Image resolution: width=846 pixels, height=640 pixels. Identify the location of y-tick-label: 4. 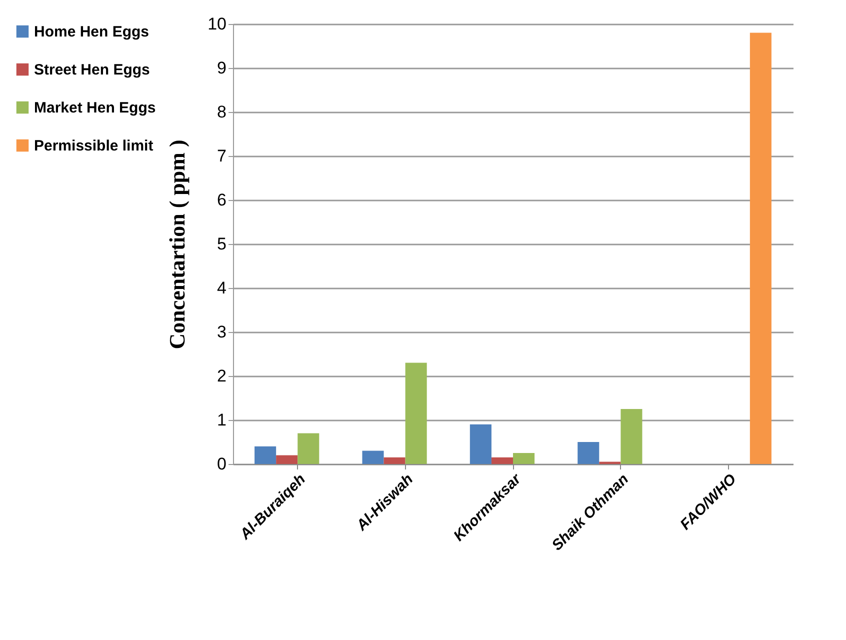
(221, 288).